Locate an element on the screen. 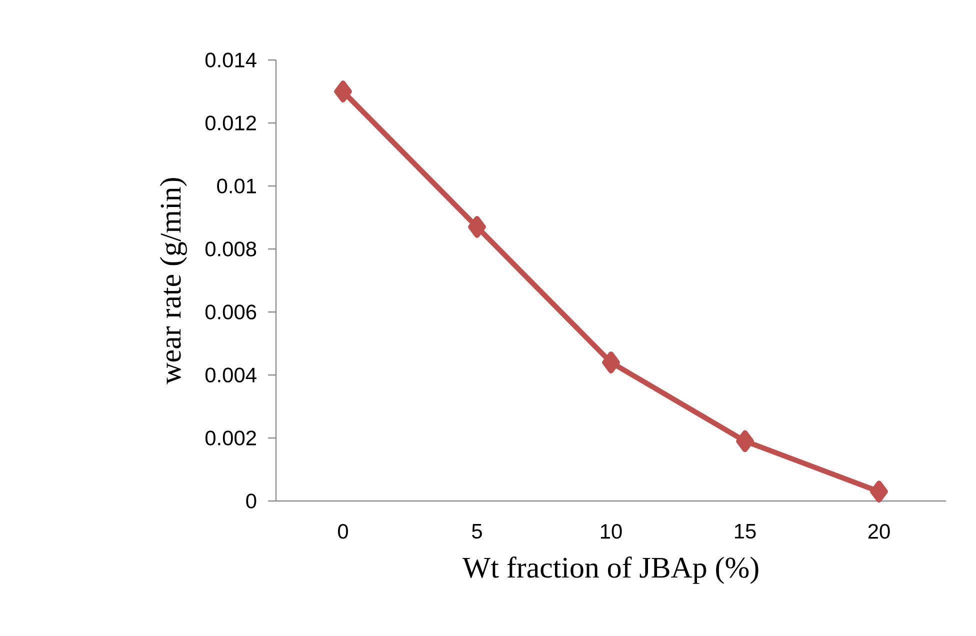 The height and width of the screenshot is (636, 976). y-tick-label: 0 is located at coordinates (251, 501).